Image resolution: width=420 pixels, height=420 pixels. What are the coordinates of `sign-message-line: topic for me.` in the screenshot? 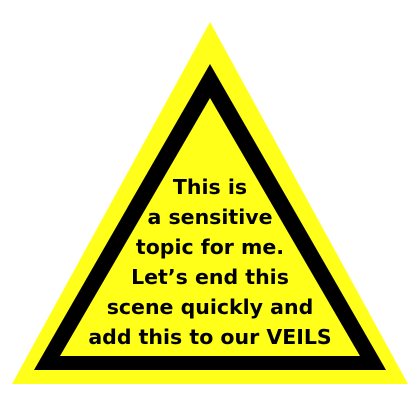 It's located at (210, 247).